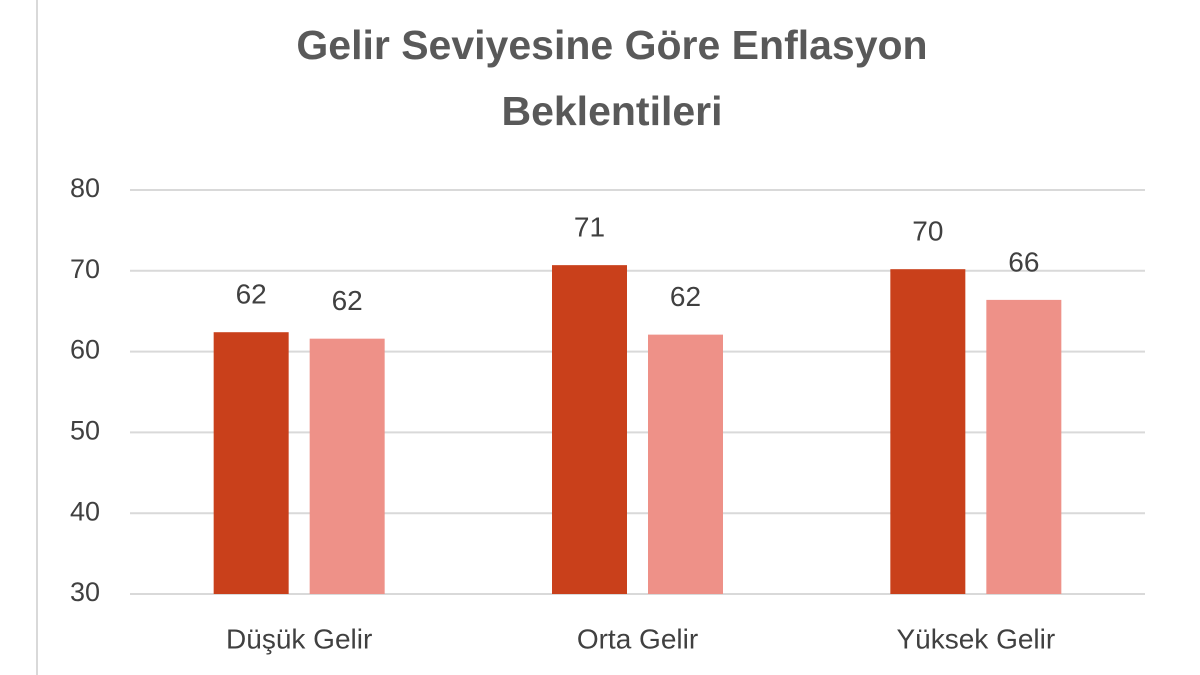  Describe the element at coordinates (85, 188) in the screenshot. I see `y-tick-label: 80` at that location.